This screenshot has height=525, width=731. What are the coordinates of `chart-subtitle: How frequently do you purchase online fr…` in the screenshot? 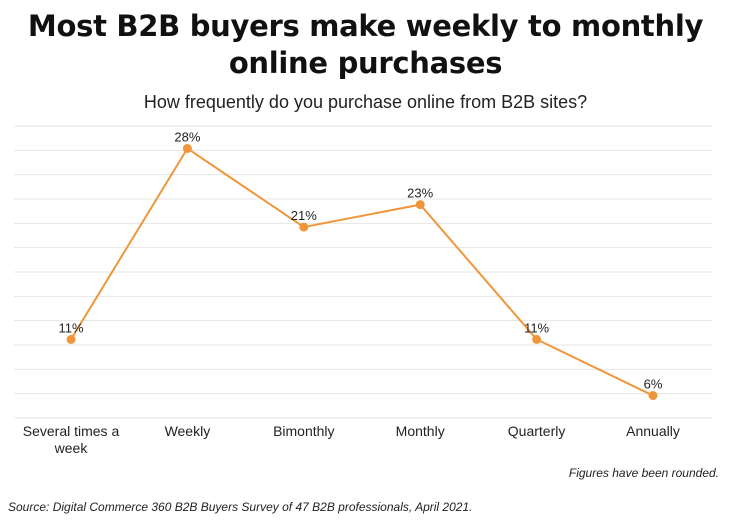 It's located at (365, 102).